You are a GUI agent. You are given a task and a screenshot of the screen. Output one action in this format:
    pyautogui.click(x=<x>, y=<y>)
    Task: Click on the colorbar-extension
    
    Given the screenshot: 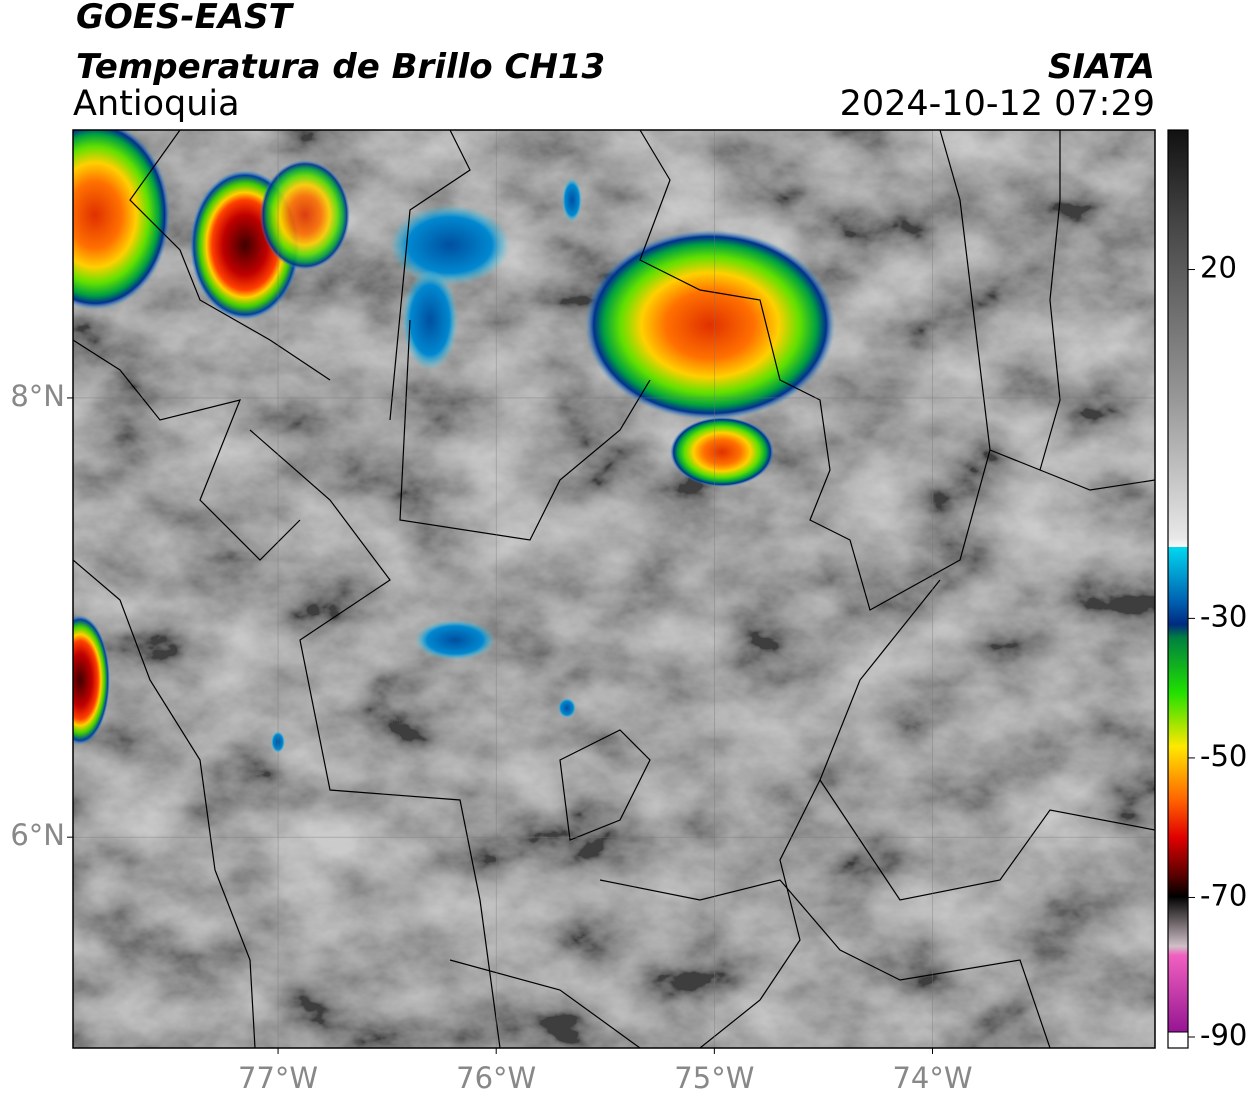 What is the action you would take?
    pyautogui.click(x=1178, y=1040)
    